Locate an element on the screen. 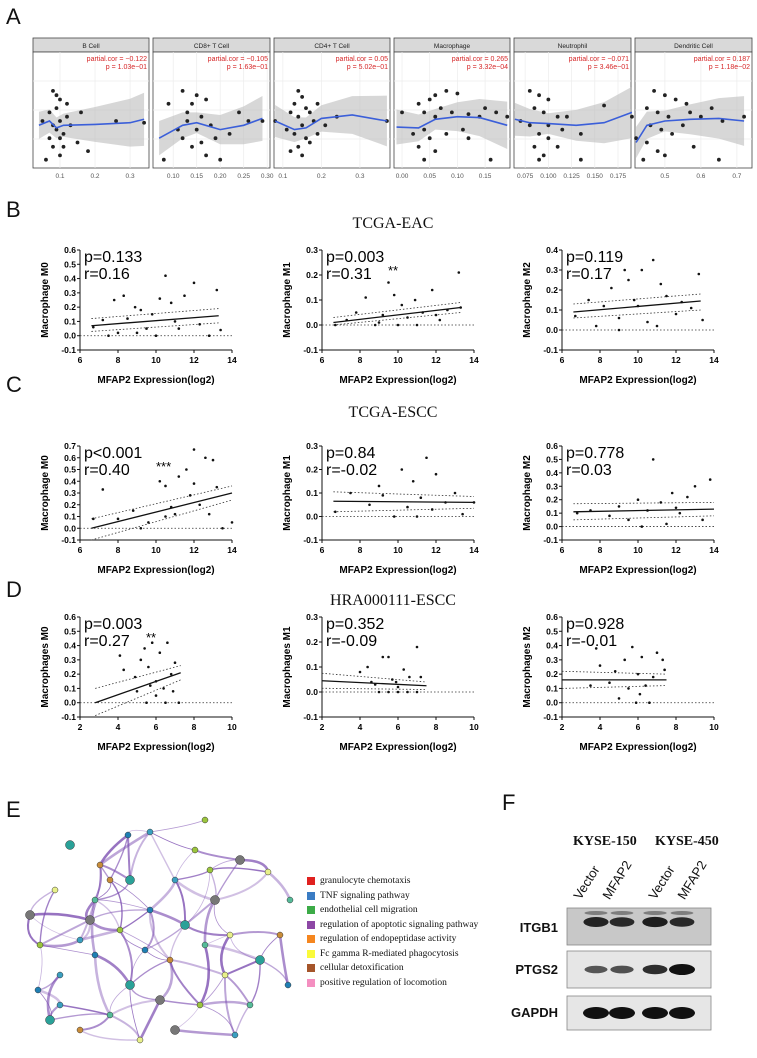  partial-cor-label: partial.cor = −0.105 is located at coordinates (238, 59).